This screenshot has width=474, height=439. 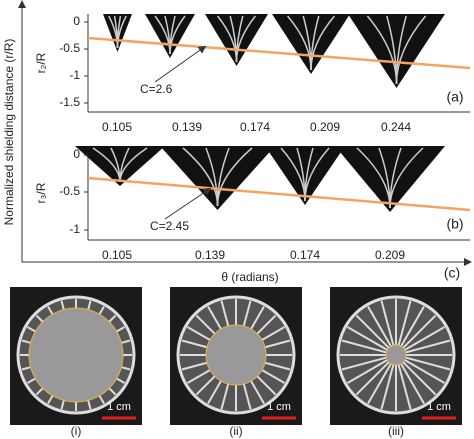 What do you see at coordinates (41, 62) in the screenshot?
I see `y-label: r₂/R` at bounding box center [41, 62].